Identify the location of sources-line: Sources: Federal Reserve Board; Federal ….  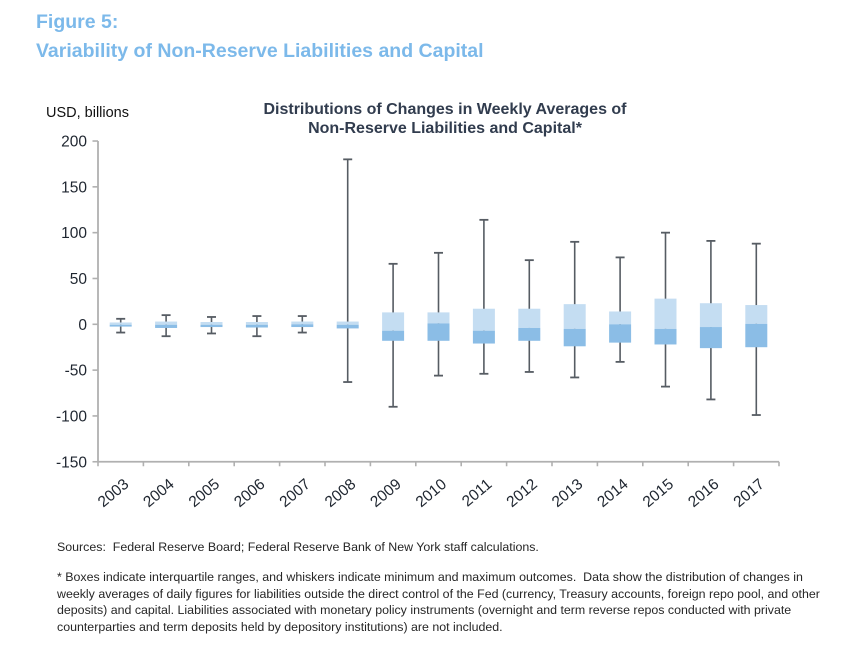
(298, 547).